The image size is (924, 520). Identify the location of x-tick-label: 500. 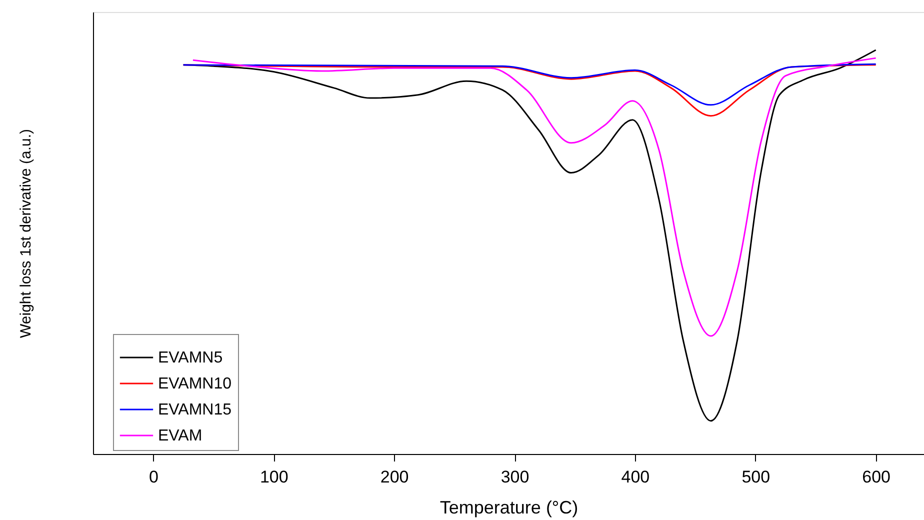
(756, 477).